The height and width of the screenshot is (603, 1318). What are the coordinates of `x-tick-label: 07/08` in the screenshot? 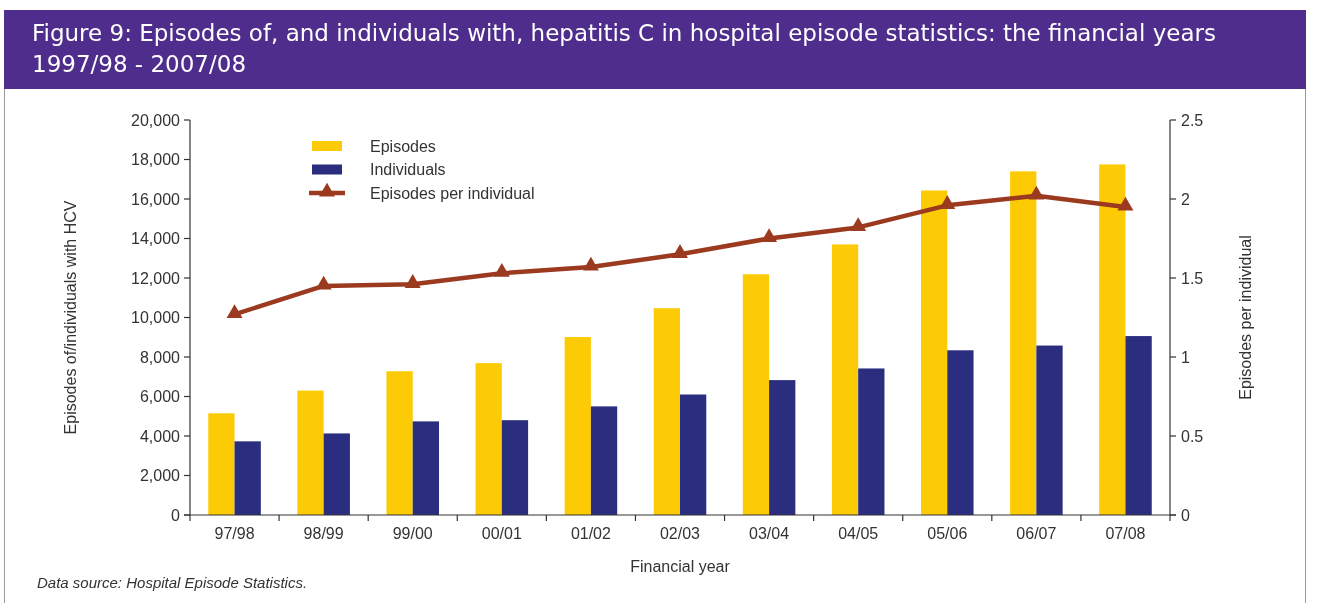 It's located at (1125, 533).